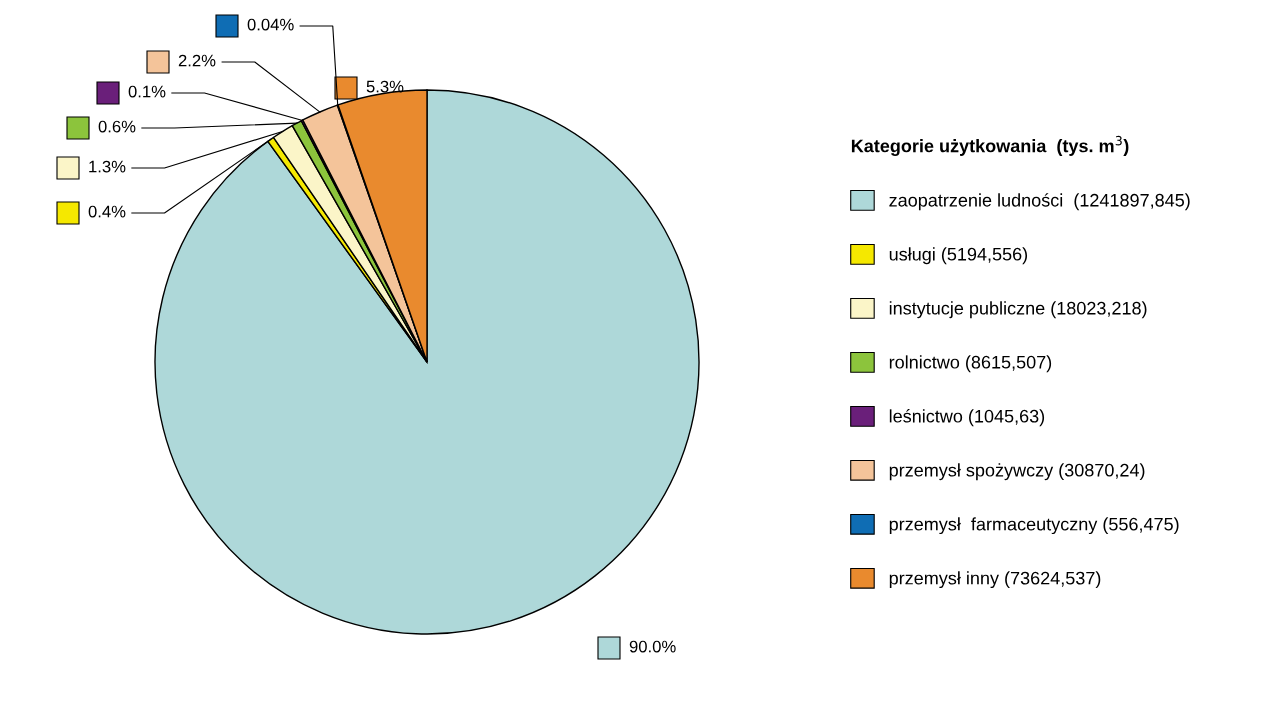  I want to click on legend-label: leśnictwo (1045,63), so click(967, 418).